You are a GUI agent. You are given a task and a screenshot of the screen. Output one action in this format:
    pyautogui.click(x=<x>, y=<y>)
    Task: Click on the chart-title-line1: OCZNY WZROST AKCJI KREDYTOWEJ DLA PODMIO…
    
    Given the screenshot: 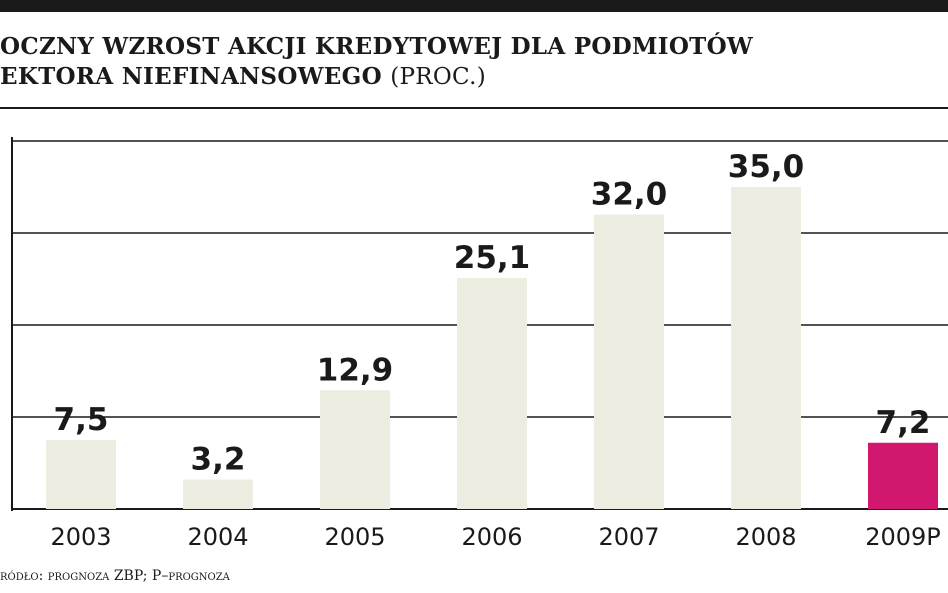 What is the action you would take?
    pyautogui.click(x=377, y=46)
    